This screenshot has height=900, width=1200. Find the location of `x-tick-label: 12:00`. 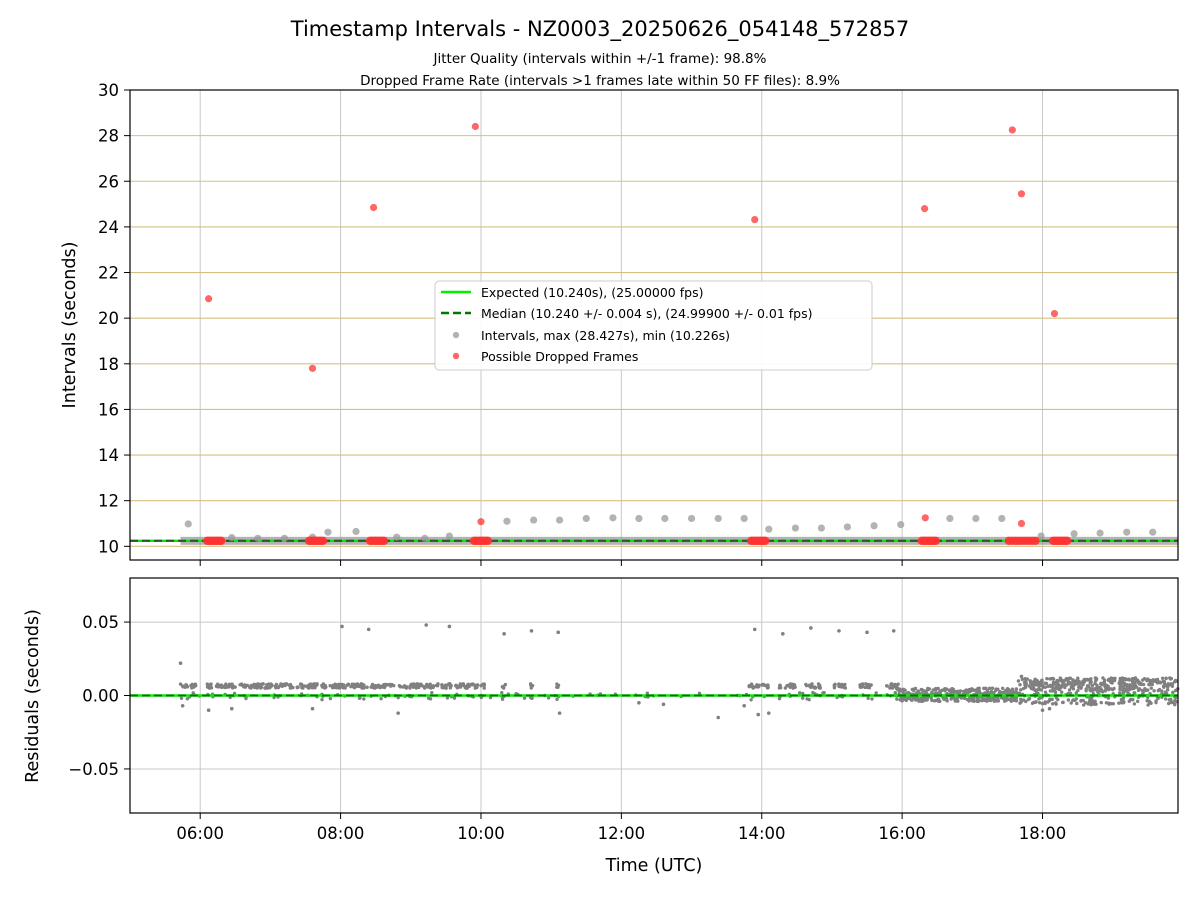

x-tick-label: 12:00 is located at coordinates (622, 833).